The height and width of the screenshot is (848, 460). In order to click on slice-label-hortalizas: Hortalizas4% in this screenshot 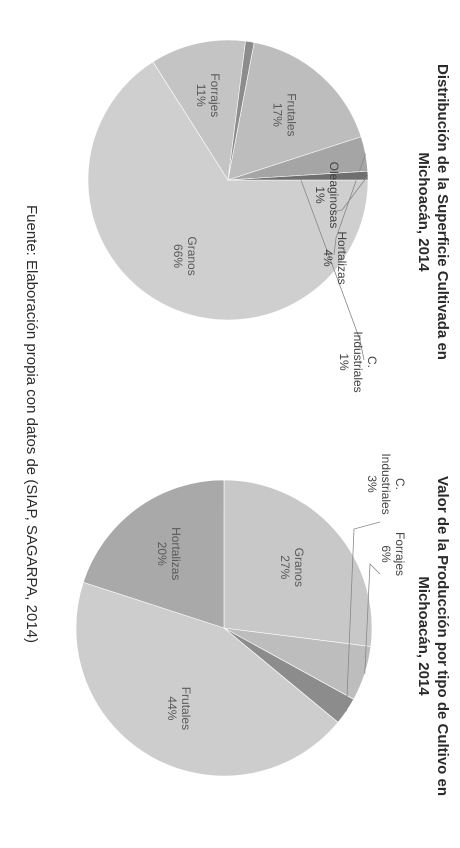, I will do `click(335, 257)`.